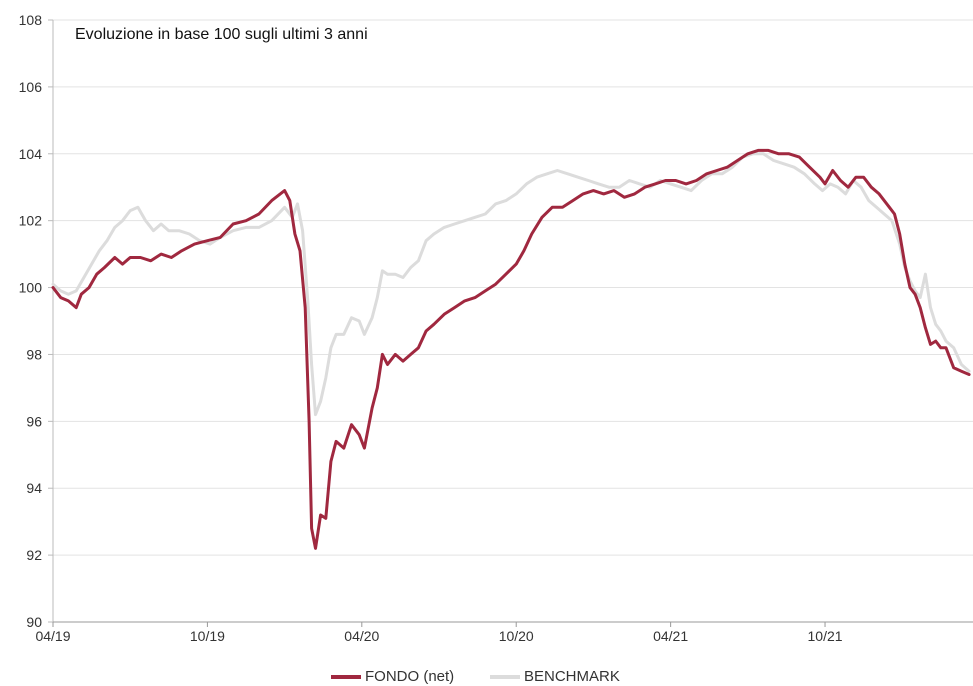 This screenshot has height=686, width=973. What do you see at coordinates (572, 676) in the screenshot?
I see `legend-label-benchmark: BENCHMARK` at bounding box center [572, 676].